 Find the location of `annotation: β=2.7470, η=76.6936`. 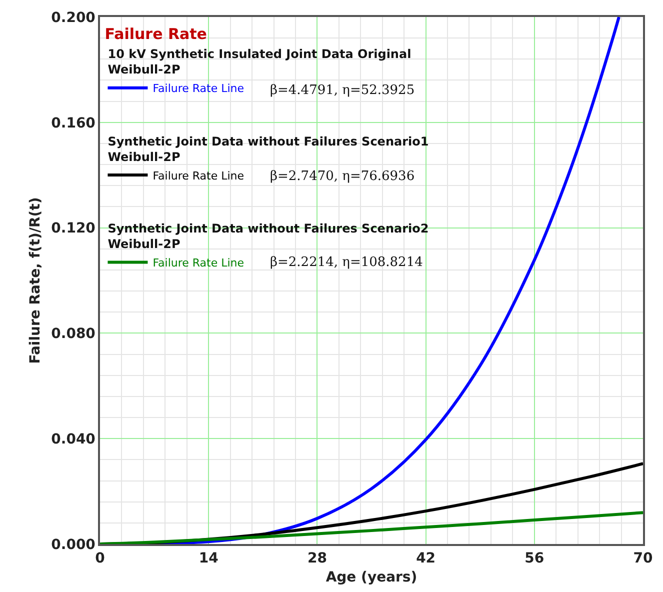

annotation: β=2.7470, η=76.6936 is located at coordinates (342, 176).